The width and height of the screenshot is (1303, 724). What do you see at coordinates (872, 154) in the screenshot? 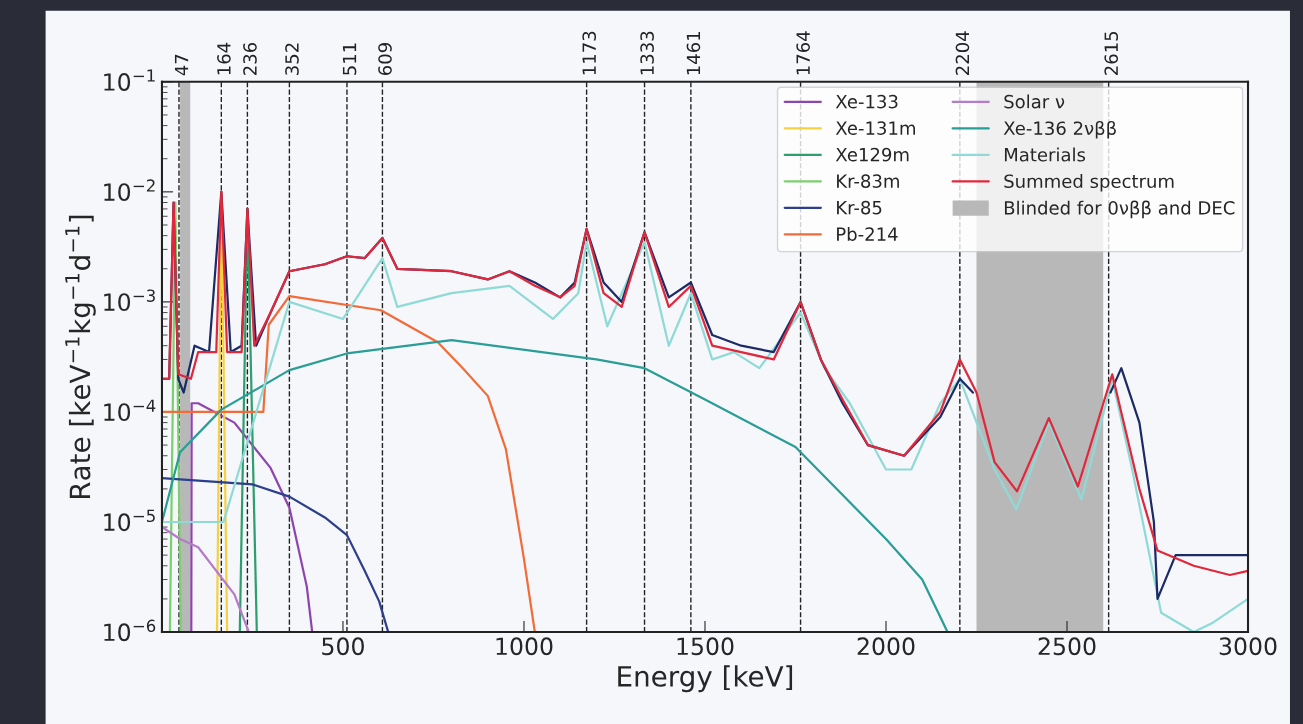
I see `legend-label: Xe129m` at bounding box center [872, 154].